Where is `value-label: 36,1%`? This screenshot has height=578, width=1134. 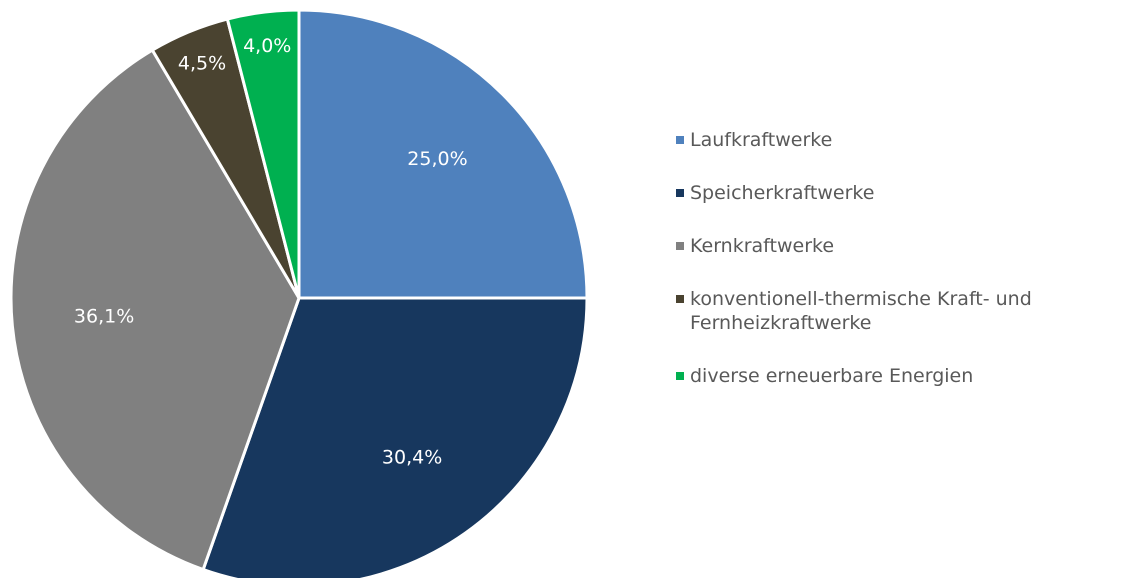
value-label: 36,1% is located at coordinates (104, 317).